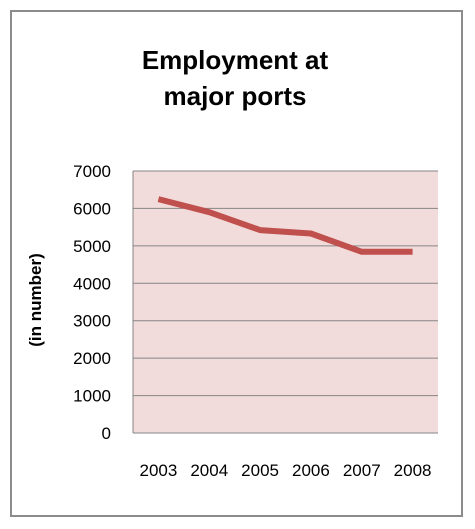  I want to click on x-tick-label: 2006, so click(311, 470).